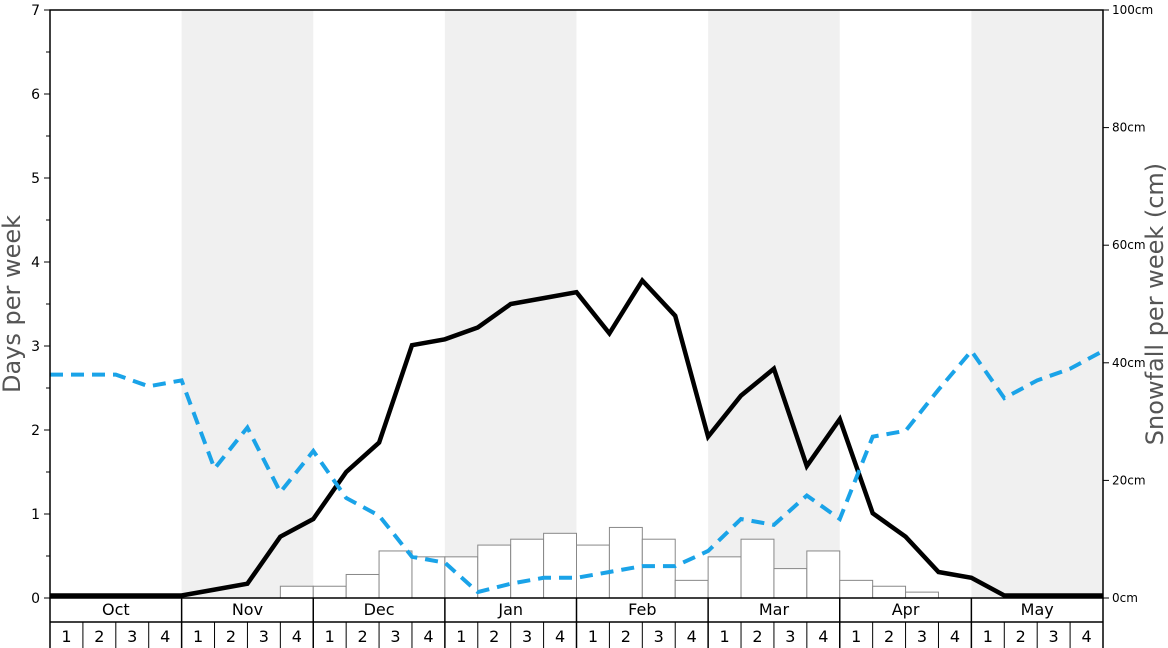 This screenshot has width=1168, height=648. I want to click on left-tick-label: 3, so click(35, 347).